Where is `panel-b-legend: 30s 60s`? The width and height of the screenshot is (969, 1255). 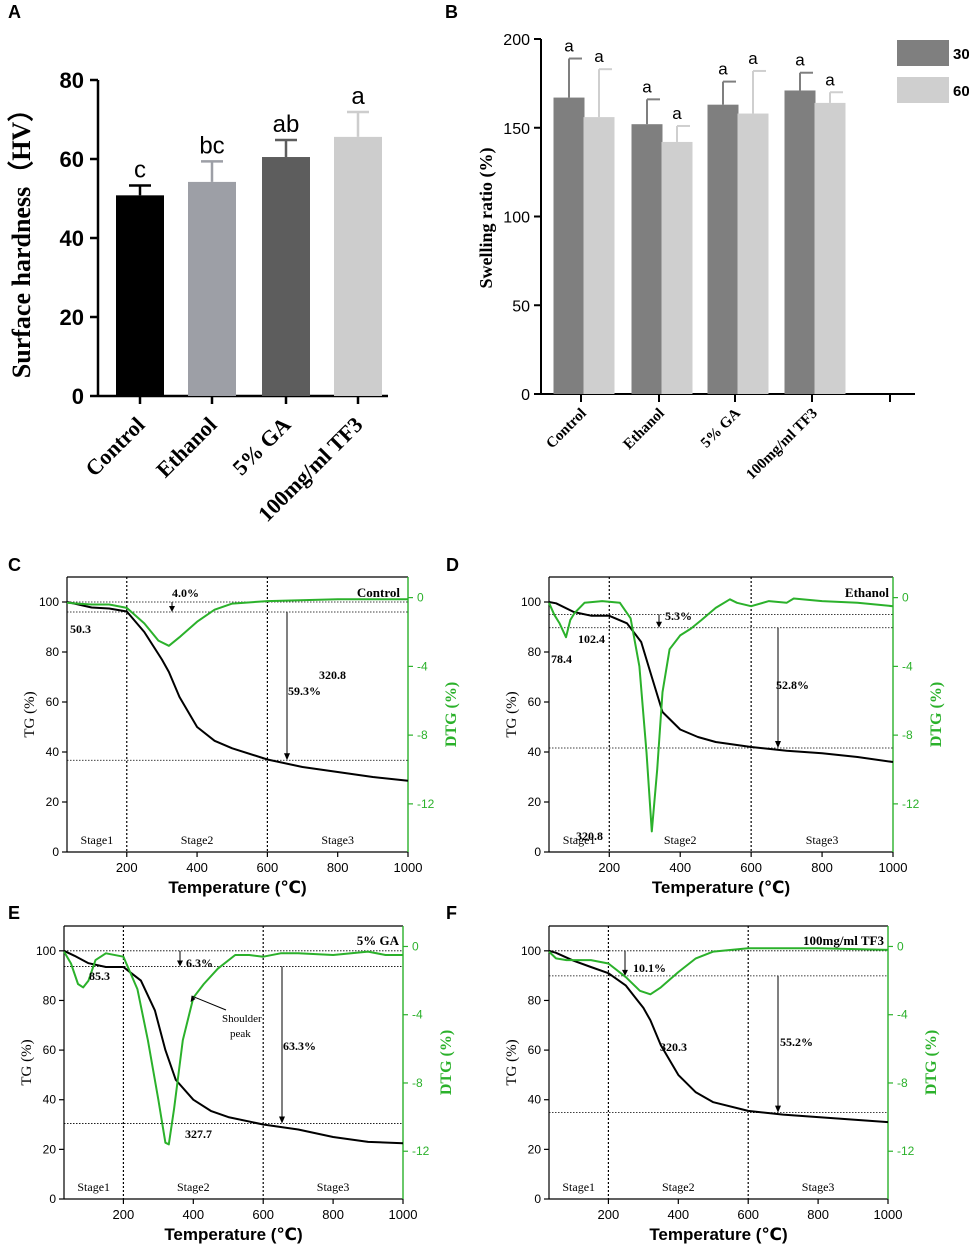 panel-b-legend: 30s 60s is located at coordinates (933, 71).